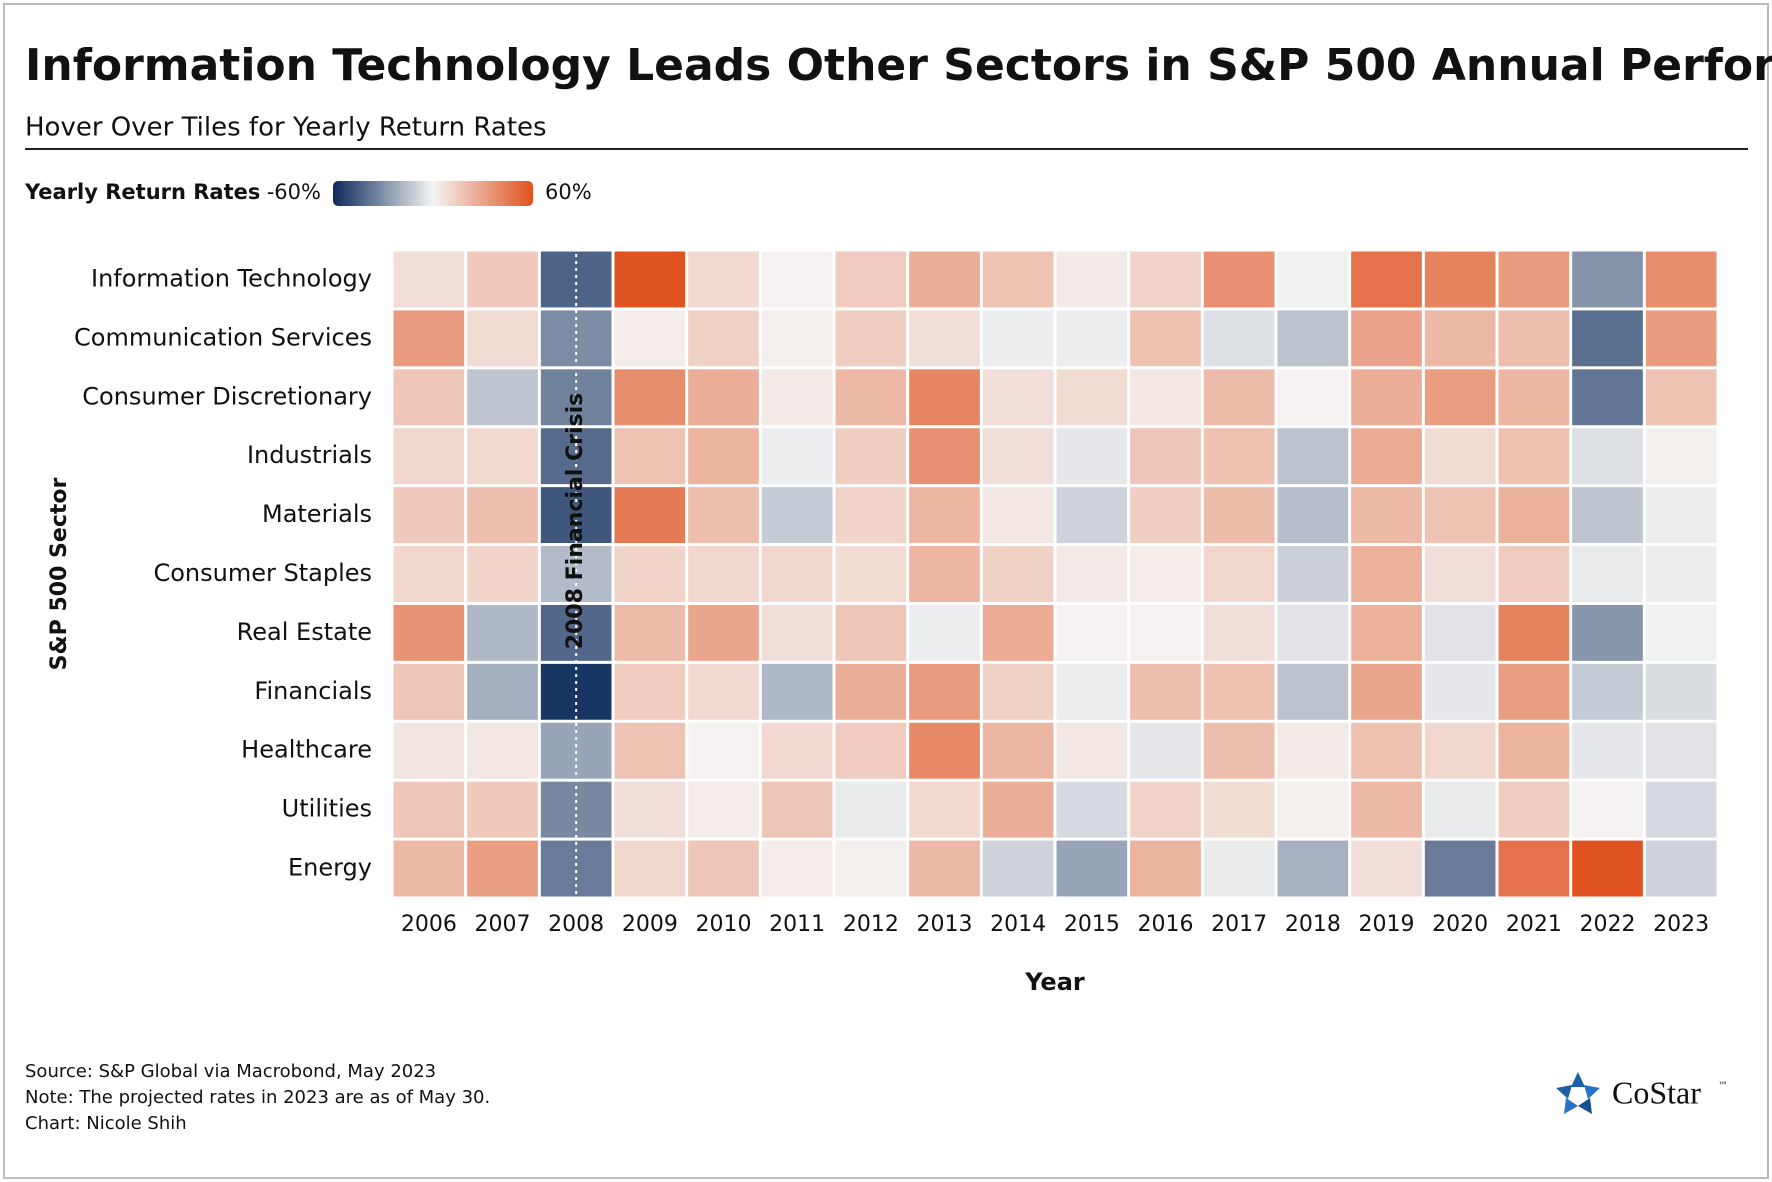 This screenshot has width=1772, height=1182. I want to click on tile: Healthcare 2015, so click(1092, 750).